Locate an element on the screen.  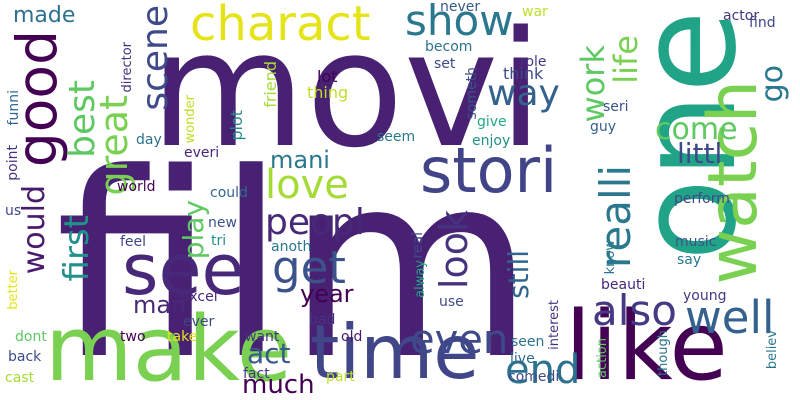
word-friend: friend is located at coordinates (270, 84).